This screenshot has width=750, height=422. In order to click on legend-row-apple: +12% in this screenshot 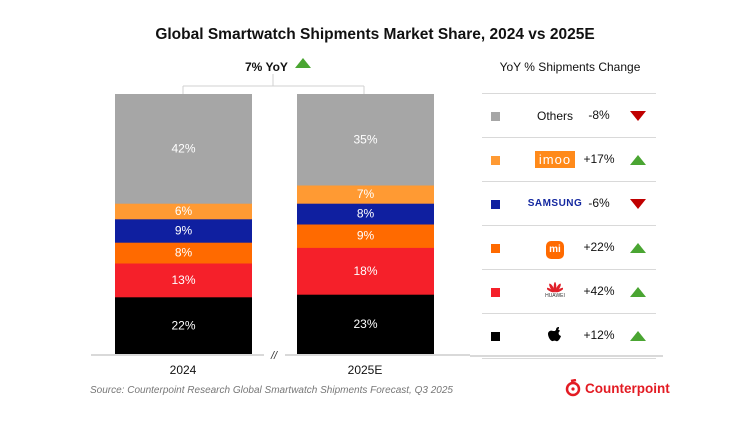, I will do `click(569, 336)`.